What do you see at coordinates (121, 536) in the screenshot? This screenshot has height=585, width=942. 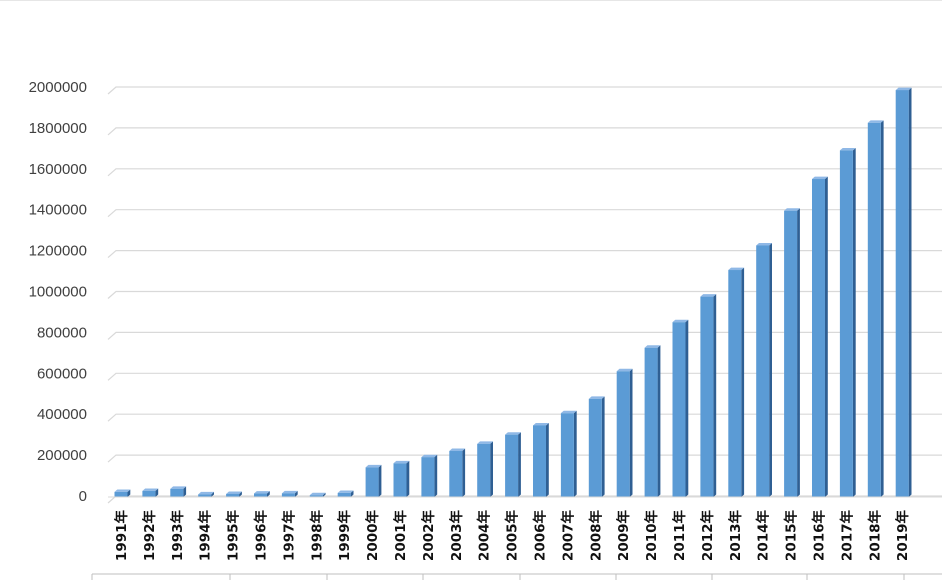 I see `x-tick-label: 1991年` at bounding box center [121, 536].